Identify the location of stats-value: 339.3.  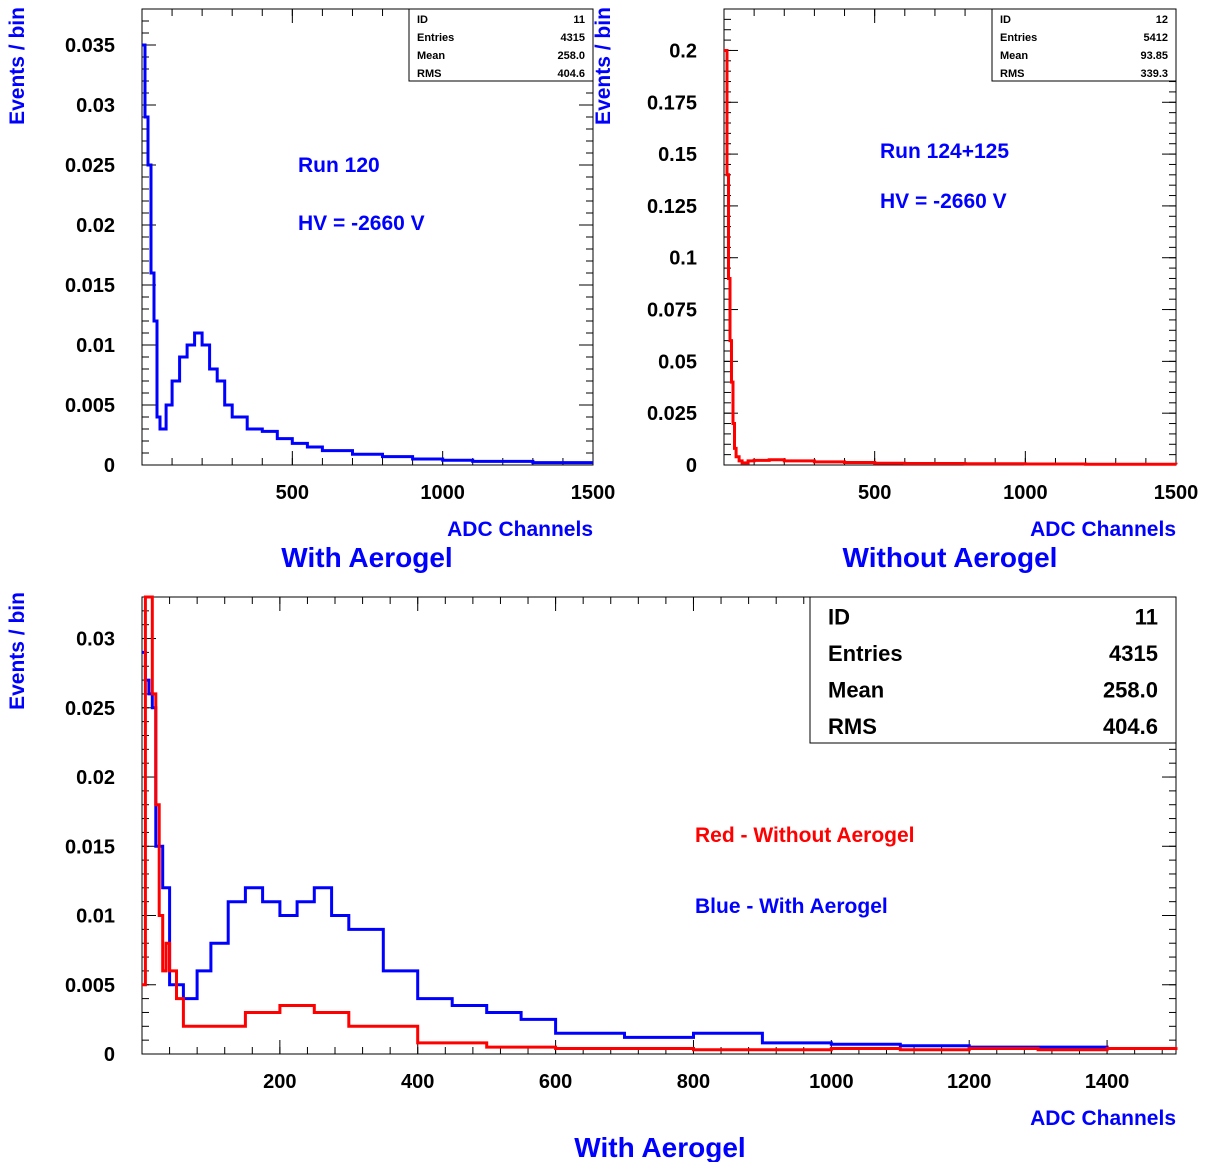
(1154, 74).